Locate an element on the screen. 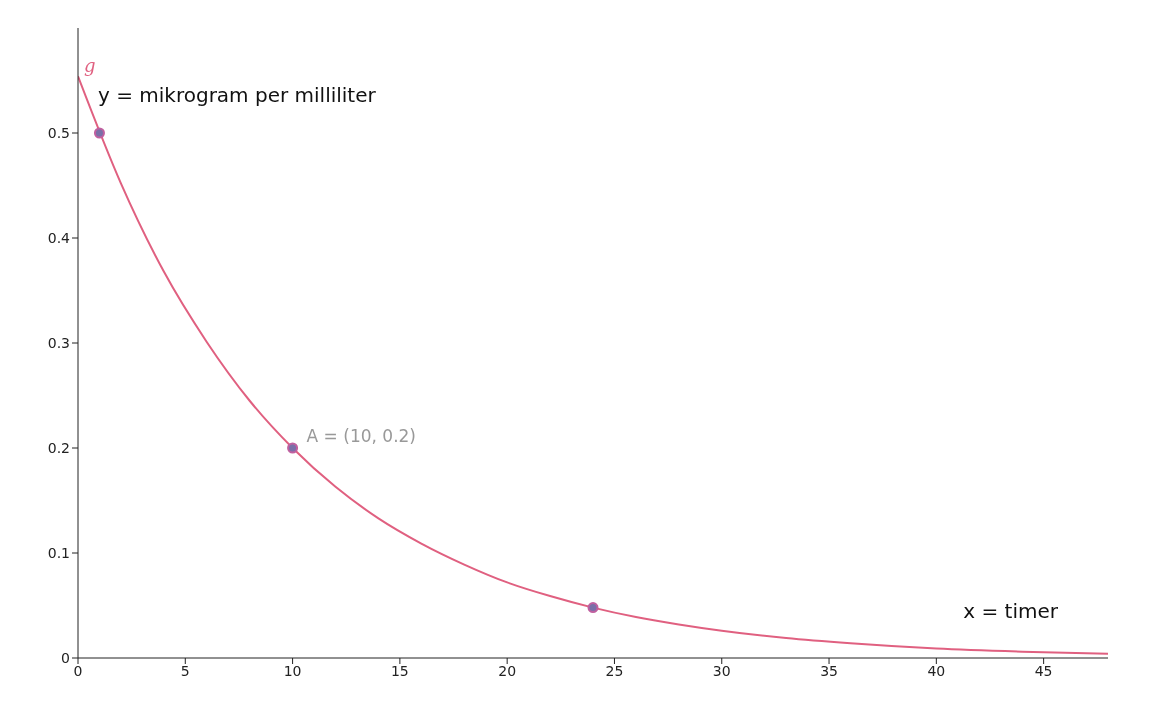 This screenshot has height=727, width=1153. x-tick-label: 30 is located at coordinates (721, 670).